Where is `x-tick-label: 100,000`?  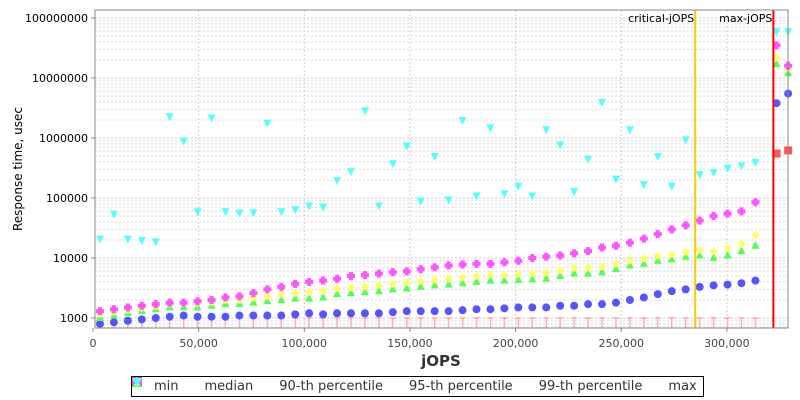 x-tick-label: 100,000 is located at coordinates (305, 343).